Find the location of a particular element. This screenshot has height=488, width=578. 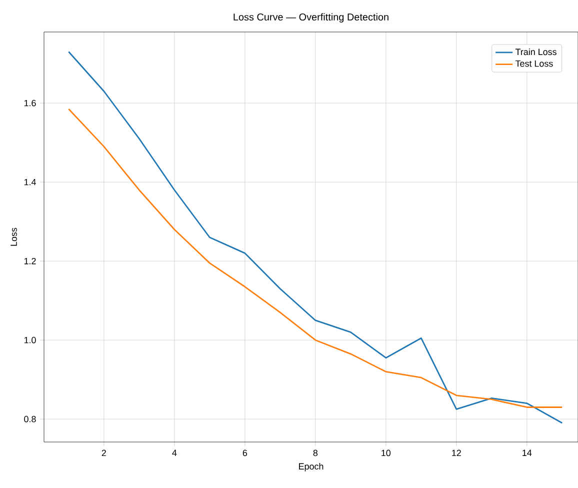

x-tick-label: 10 is located at coordinates (386, 453).